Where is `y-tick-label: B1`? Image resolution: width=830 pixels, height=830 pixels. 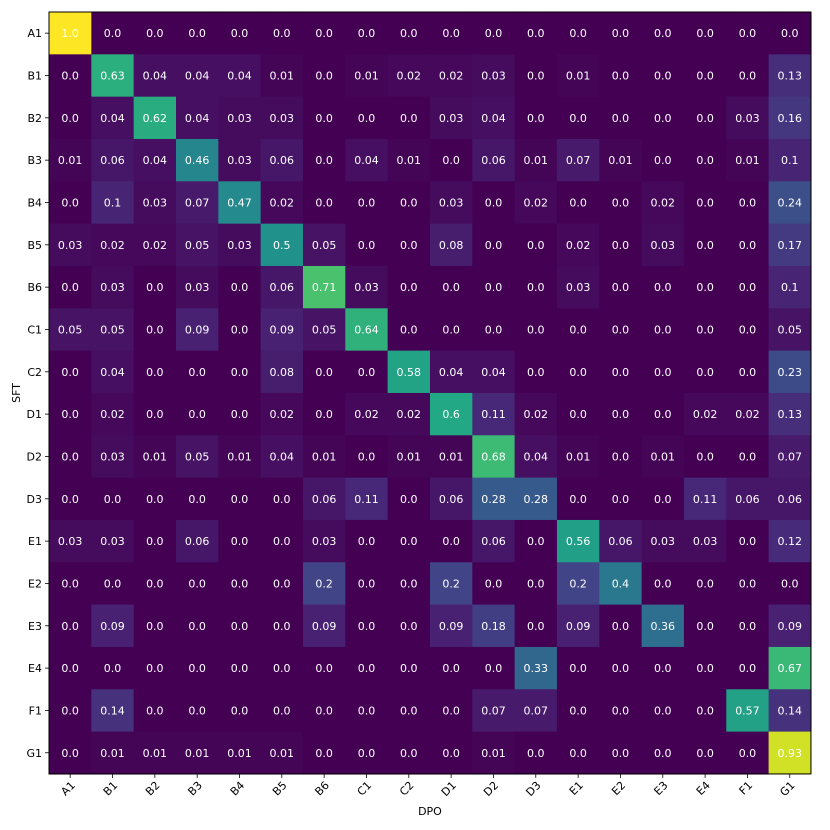 y-tick-label: B1 is located at coordinates (34, 76).